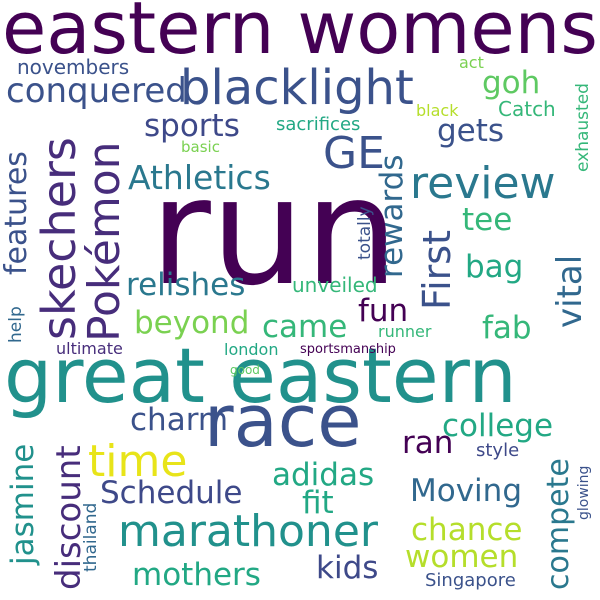 Image resolution: width=600 pixels, height=600 pixels. Describe the element at coordinates (73, 67) in the screenshot. I see `word-novembers: novembers` at that location.